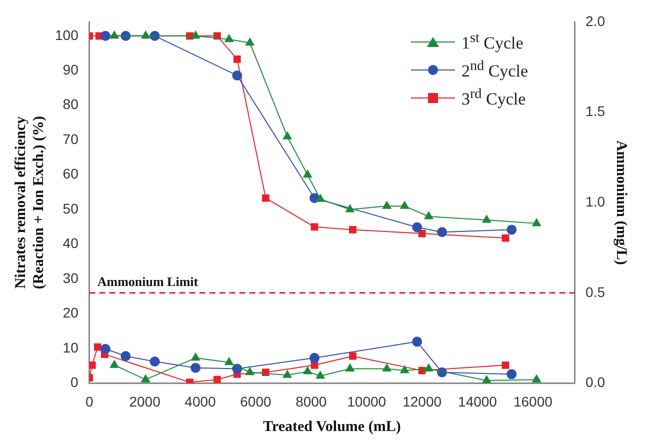 This screenshot has width=646, height=448. I want to click on y-tick-label: 90, so click(70, 69).